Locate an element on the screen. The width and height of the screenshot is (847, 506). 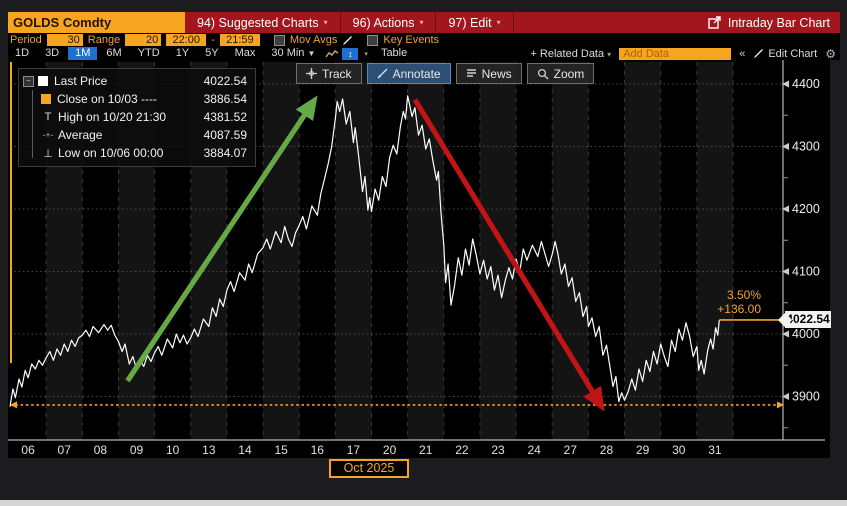
svg-text: 13 is located at coordinates (209, 450).